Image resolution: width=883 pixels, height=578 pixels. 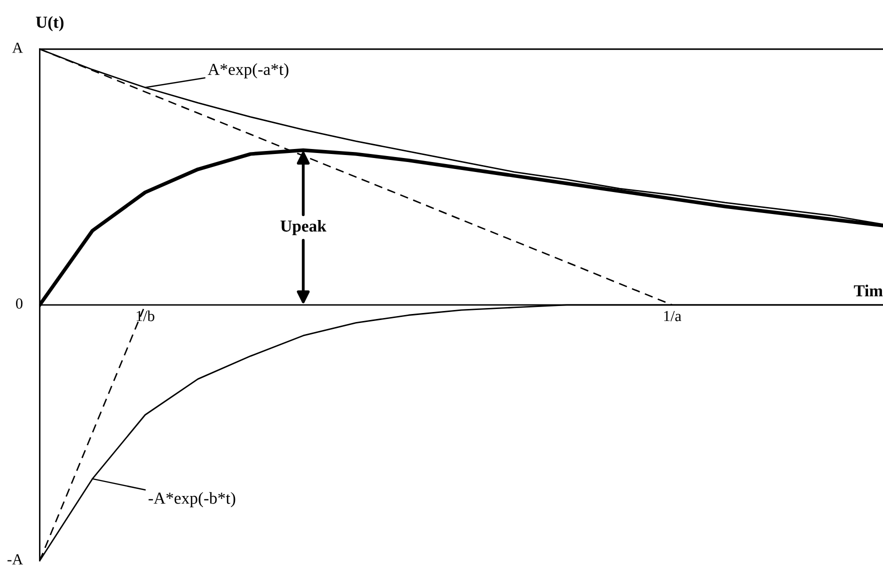 What do you see at coordinates (303, 228) in the screenshot?
I see `annotation: Upeak` at bounding box center [303, 228].